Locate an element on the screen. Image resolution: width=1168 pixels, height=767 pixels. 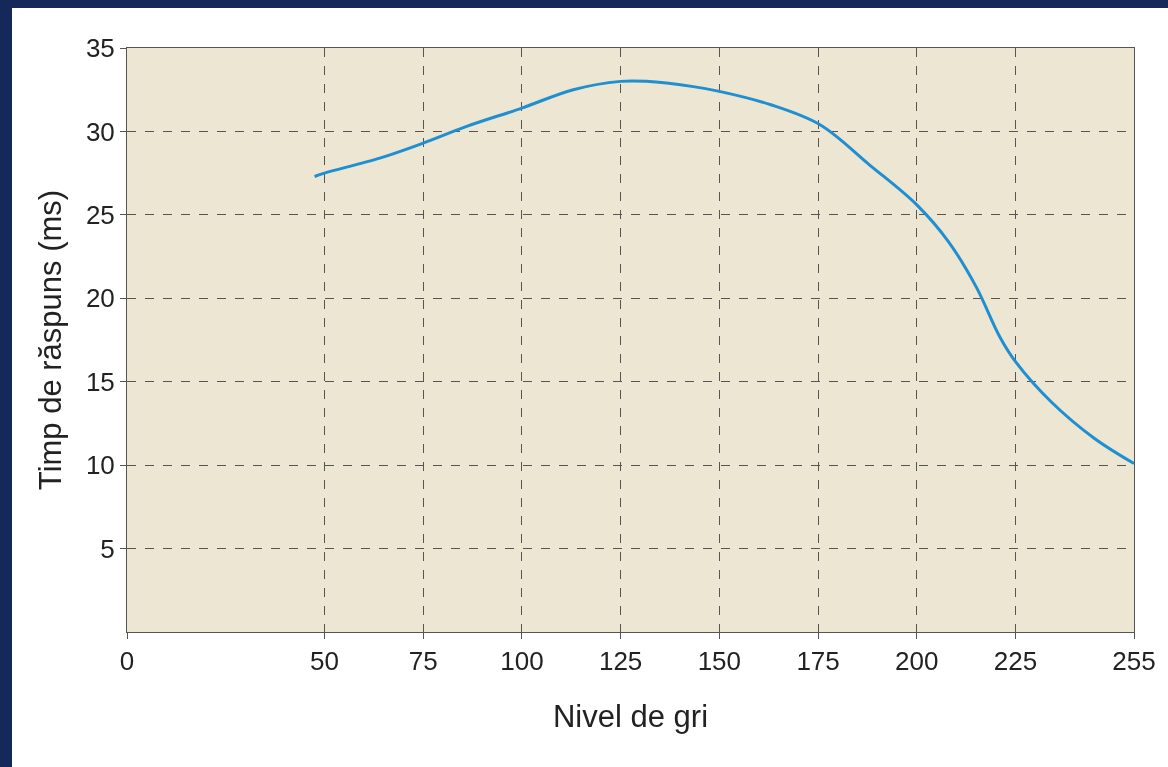
x-axis-title: Nivel de gri is located at coordinates (630, 717).